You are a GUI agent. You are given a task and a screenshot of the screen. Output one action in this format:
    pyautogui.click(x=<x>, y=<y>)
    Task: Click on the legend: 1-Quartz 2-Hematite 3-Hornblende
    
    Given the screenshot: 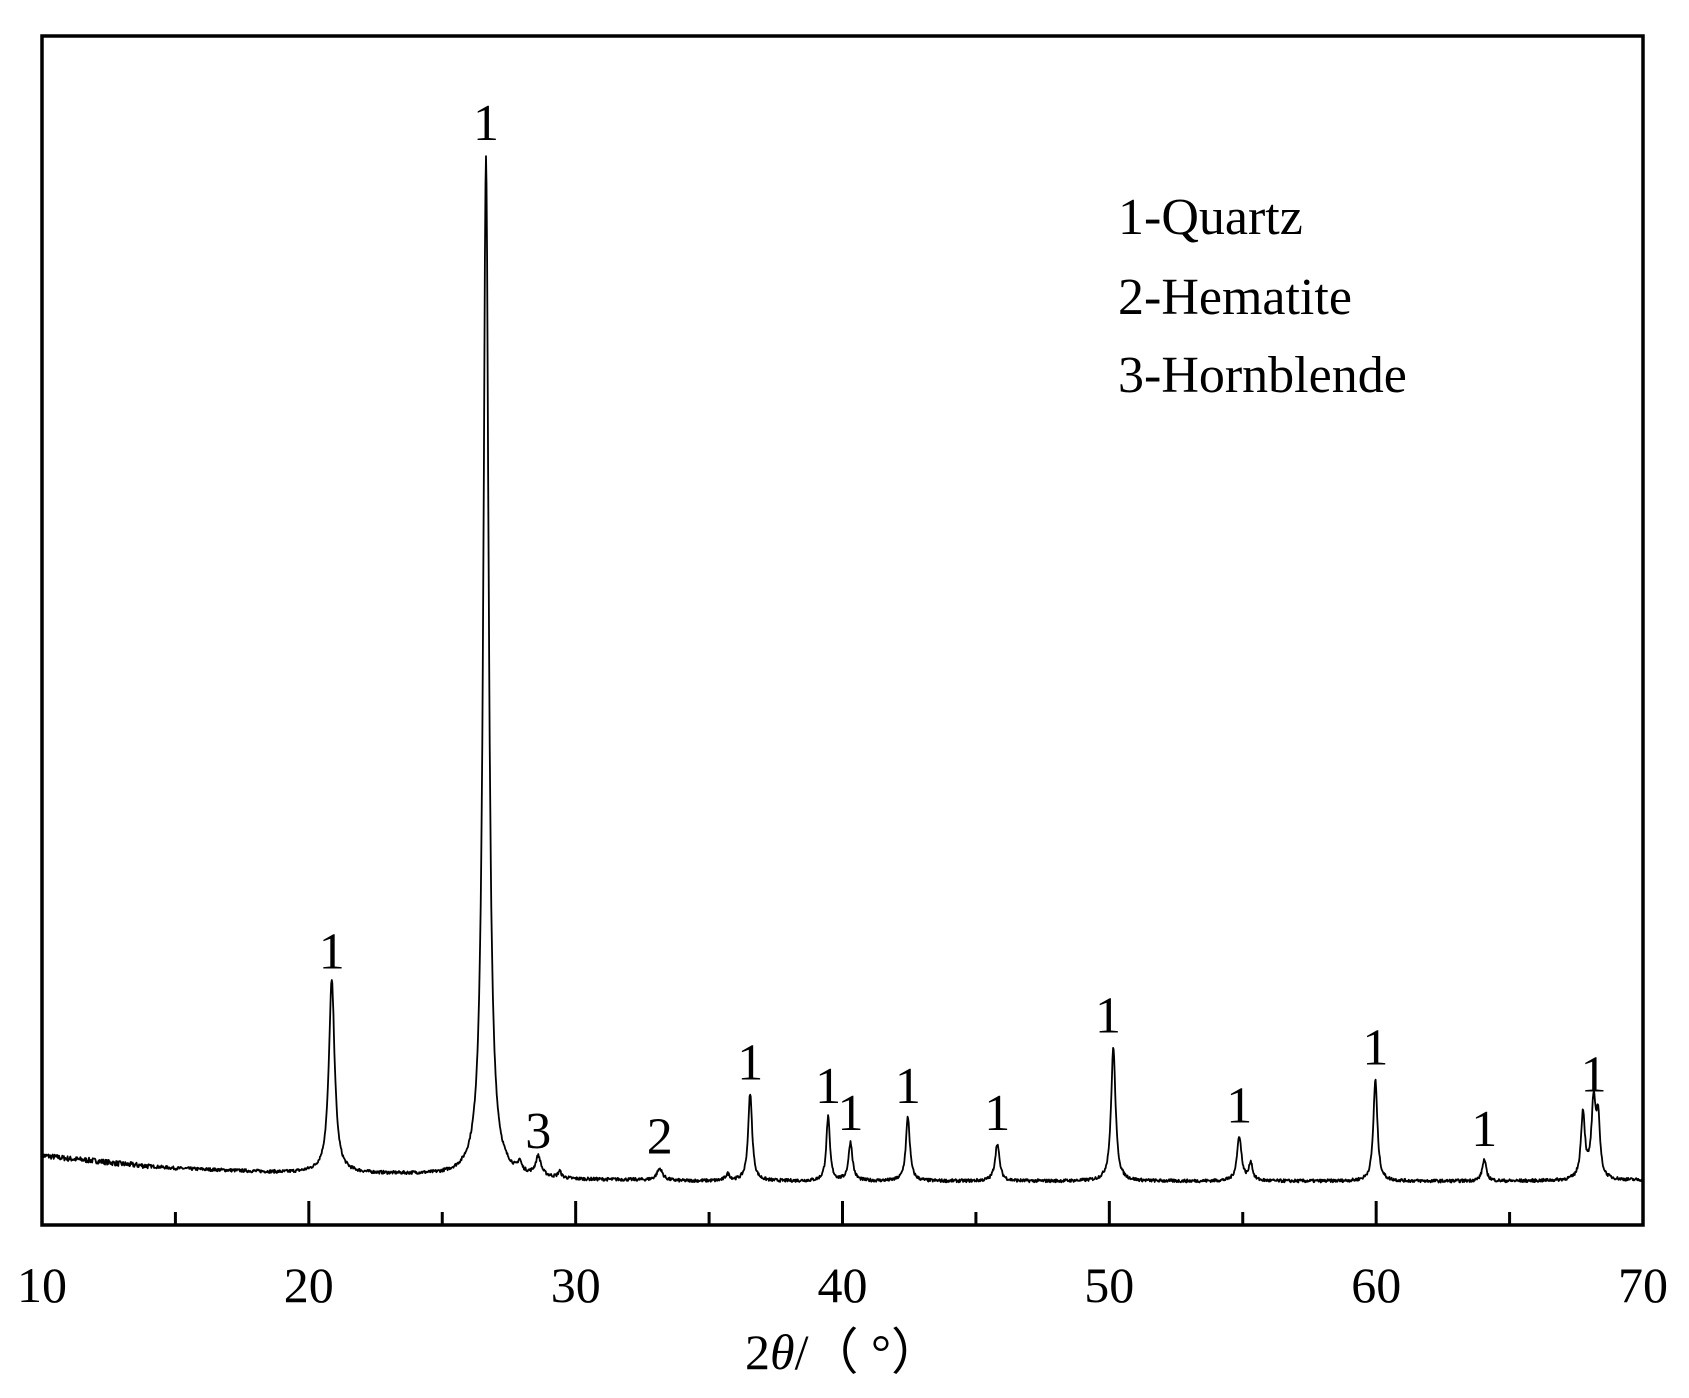 What is the action you would take?
    pyautogui.click(x=1262, y=296)
    